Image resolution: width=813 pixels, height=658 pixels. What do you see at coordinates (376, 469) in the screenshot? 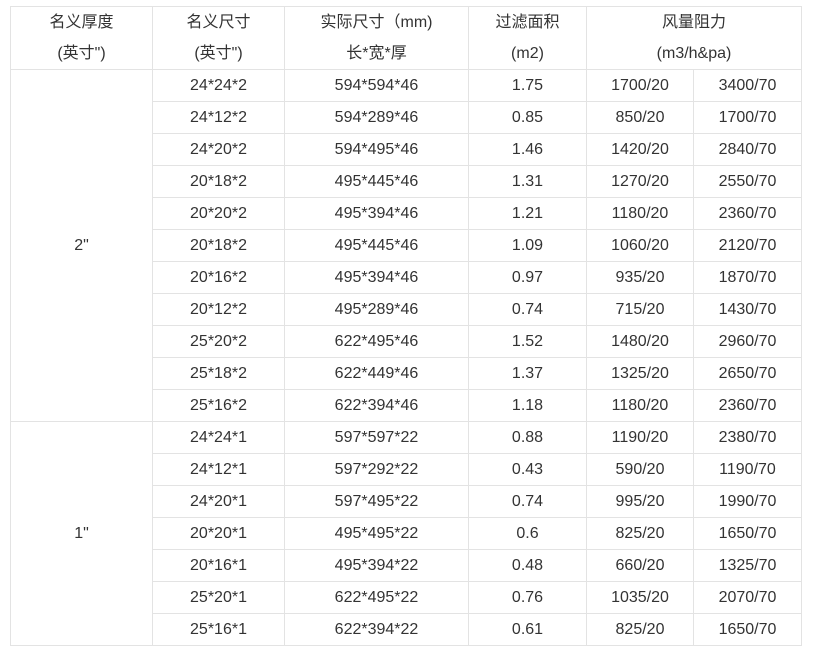
I see `actual-size-cell: 597*292*22` at bounding box center [376, 469].